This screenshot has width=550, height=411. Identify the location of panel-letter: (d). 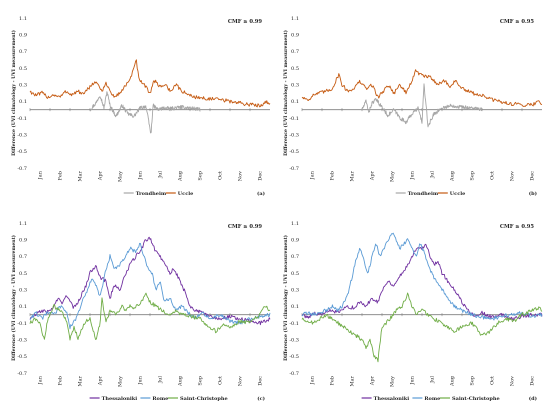
(533, 398).